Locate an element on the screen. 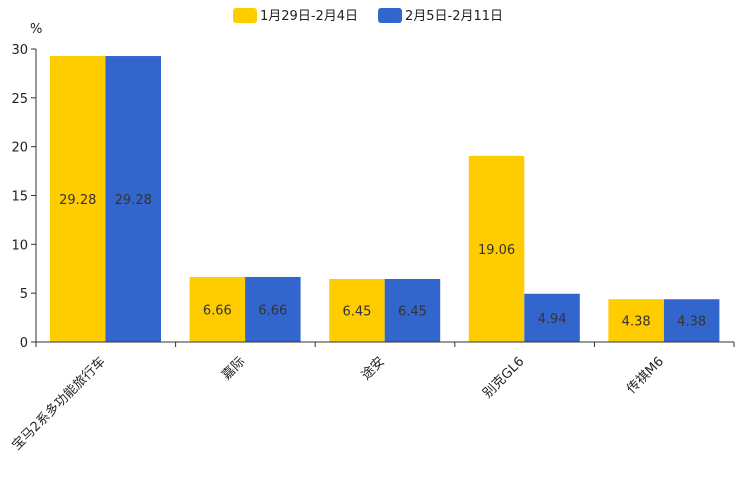 The image size is (744, 496). y-tick-label: 5 is located at coordinates (24, 294).